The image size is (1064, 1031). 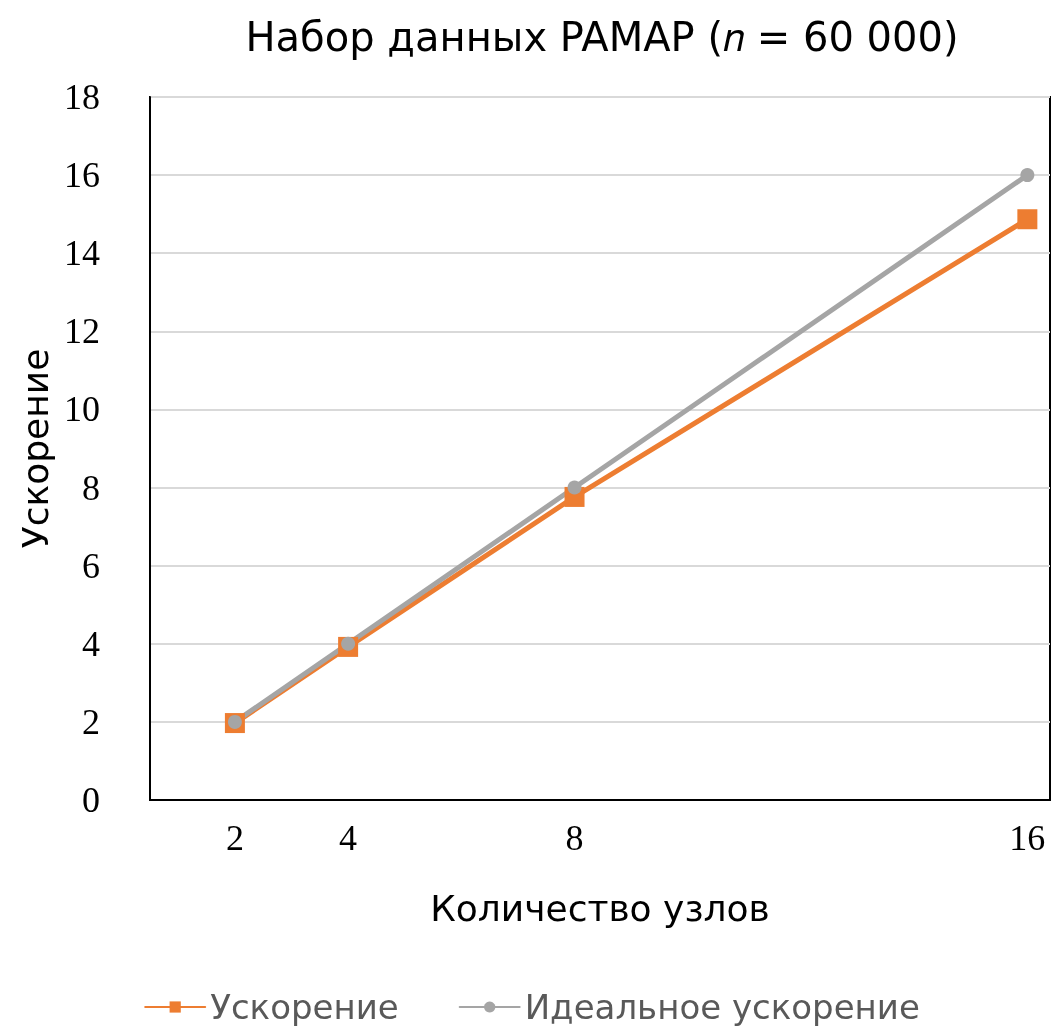 I want to click on y-tick-label: 6, so click(x=91, y=565).